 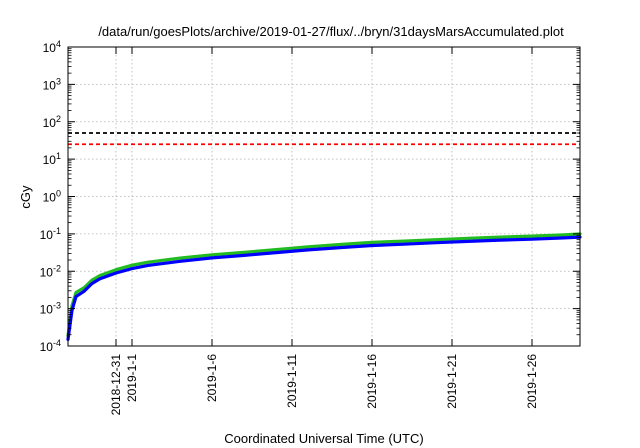 I want to click on x-tick-label: 2019-1-26, so click(x=532, y=381).